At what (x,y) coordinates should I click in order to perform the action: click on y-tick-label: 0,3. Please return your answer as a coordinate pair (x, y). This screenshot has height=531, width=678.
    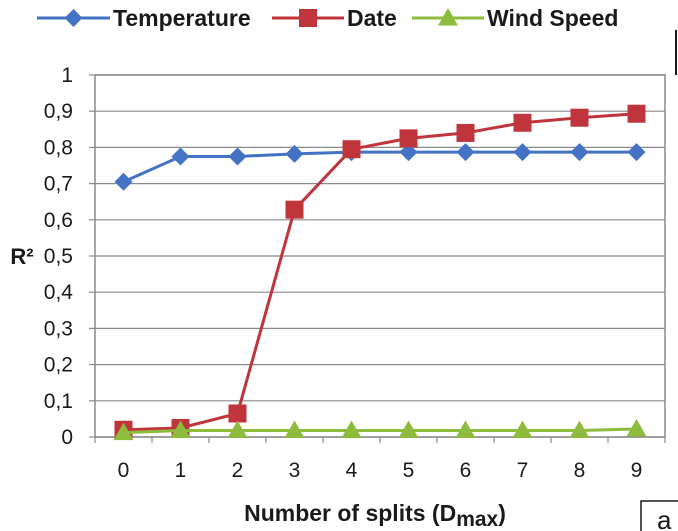
    Looking at the image, I should click on (58, 328).